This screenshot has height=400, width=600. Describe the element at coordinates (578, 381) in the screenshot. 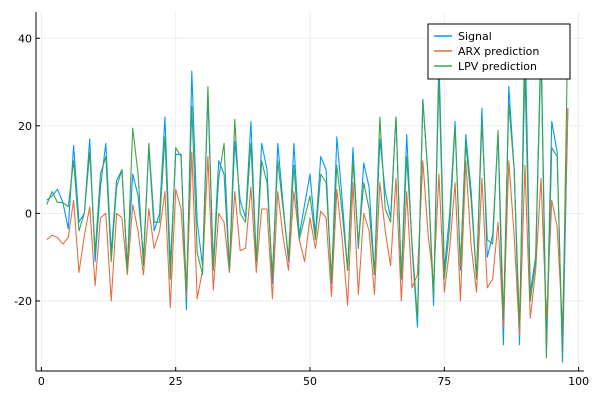

I see `x-tick-label: 100` at that location.